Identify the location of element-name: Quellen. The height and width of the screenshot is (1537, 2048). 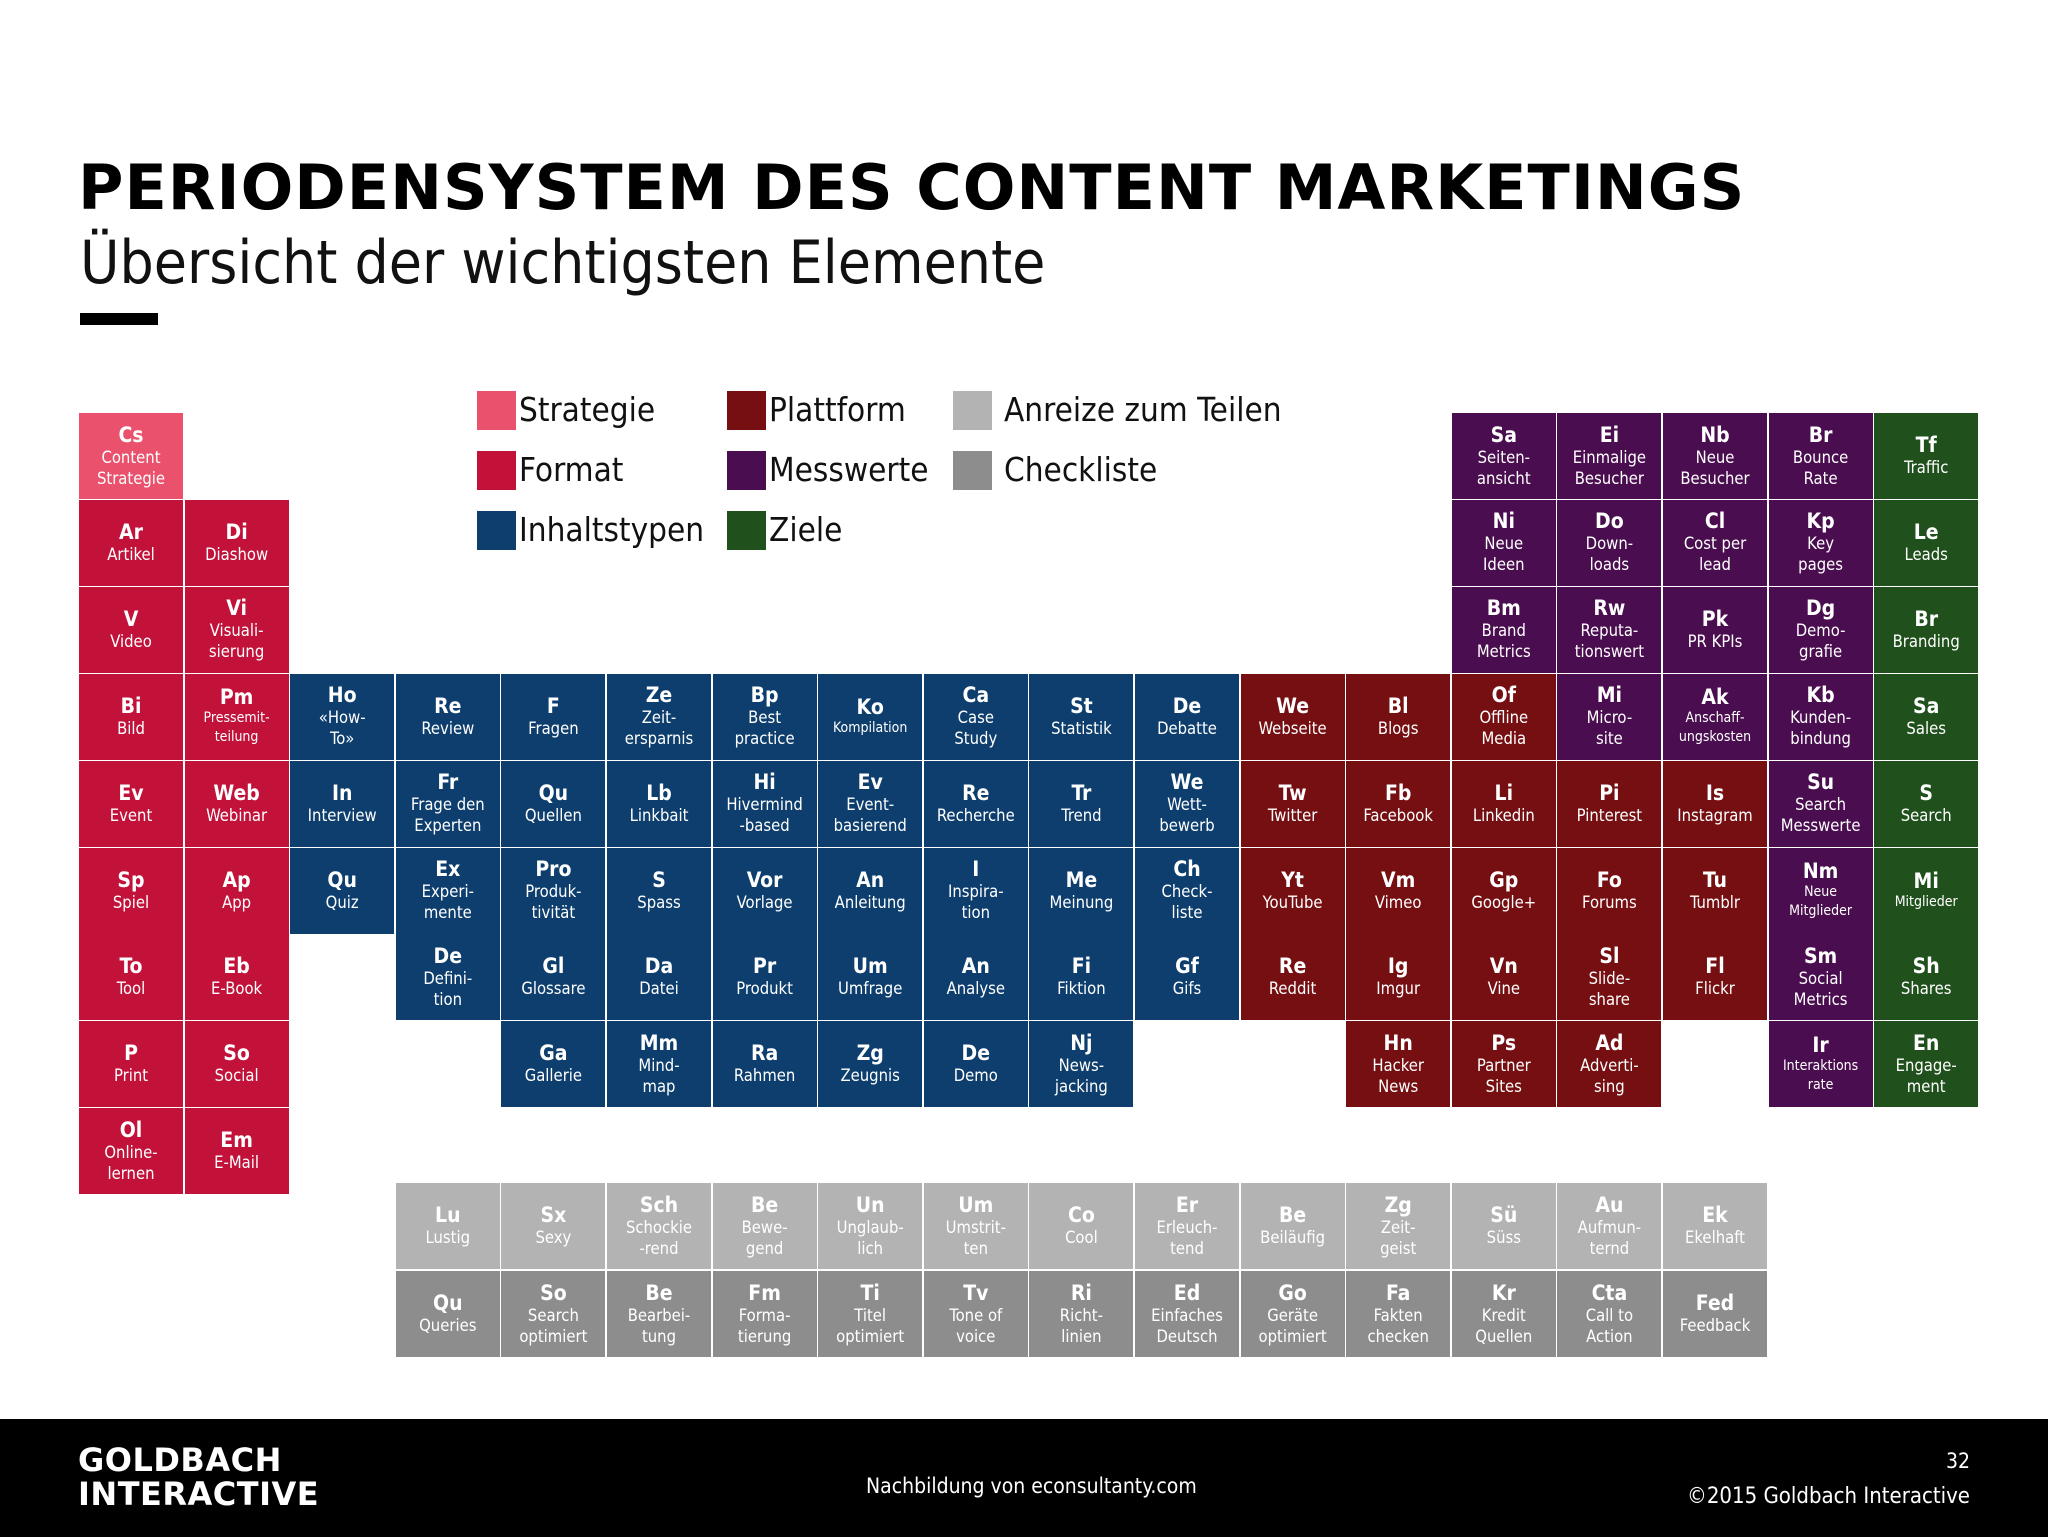
(553, 815).